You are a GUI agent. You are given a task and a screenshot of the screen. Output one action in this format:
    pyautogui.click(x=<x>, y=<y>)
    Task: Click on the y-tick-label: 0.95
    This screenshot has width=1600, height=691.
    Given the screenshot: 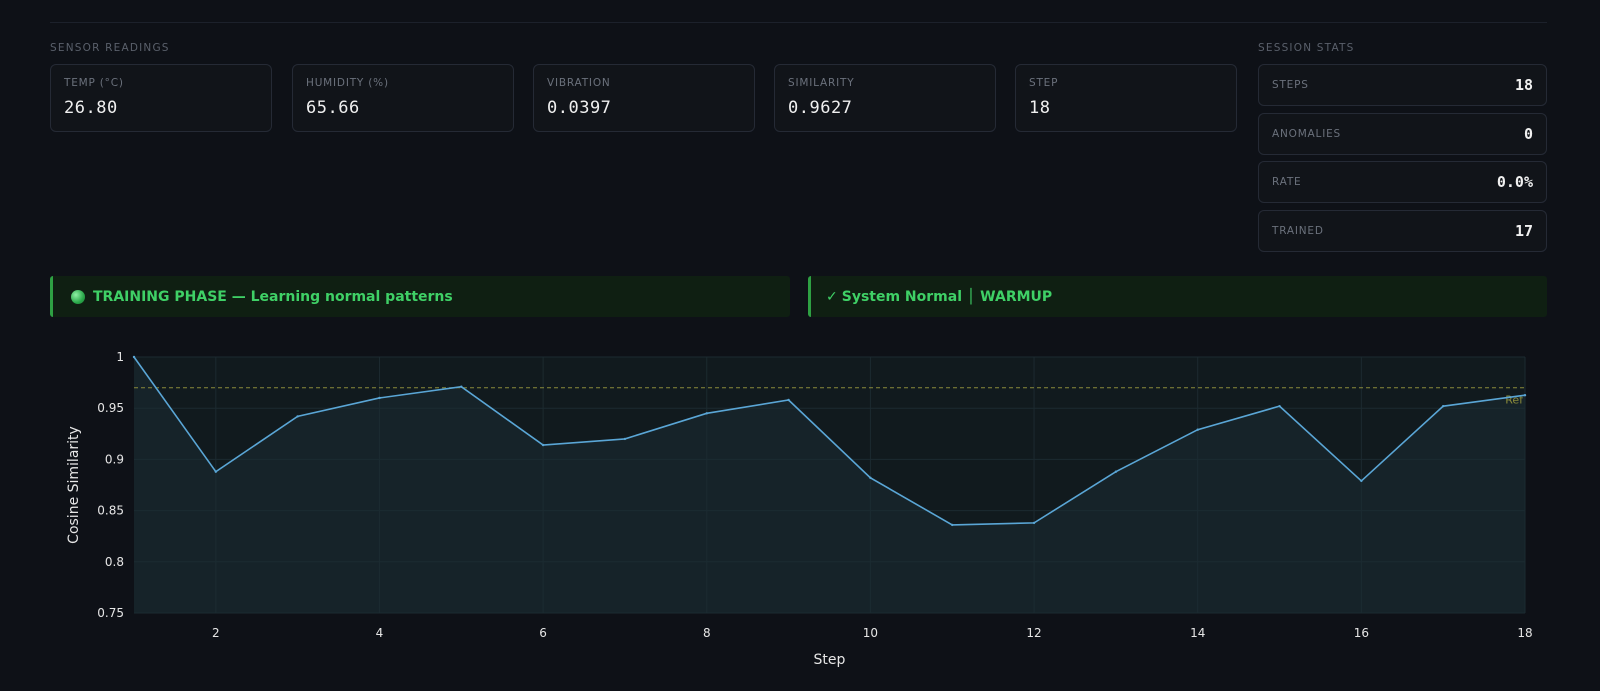 What is the action you would take?
    pyautogui.click(x=110, y=408)
    